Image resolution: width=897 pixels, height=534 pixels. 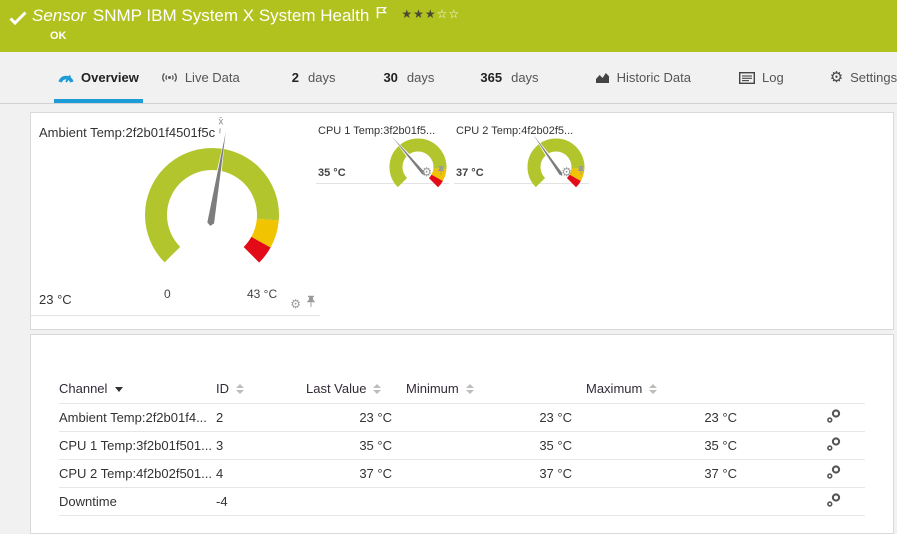 What do you see at coordinates (332, 173) in the screenshot?
I see `gauge-last-value: 35 °C` at bounding box center [332, 173].